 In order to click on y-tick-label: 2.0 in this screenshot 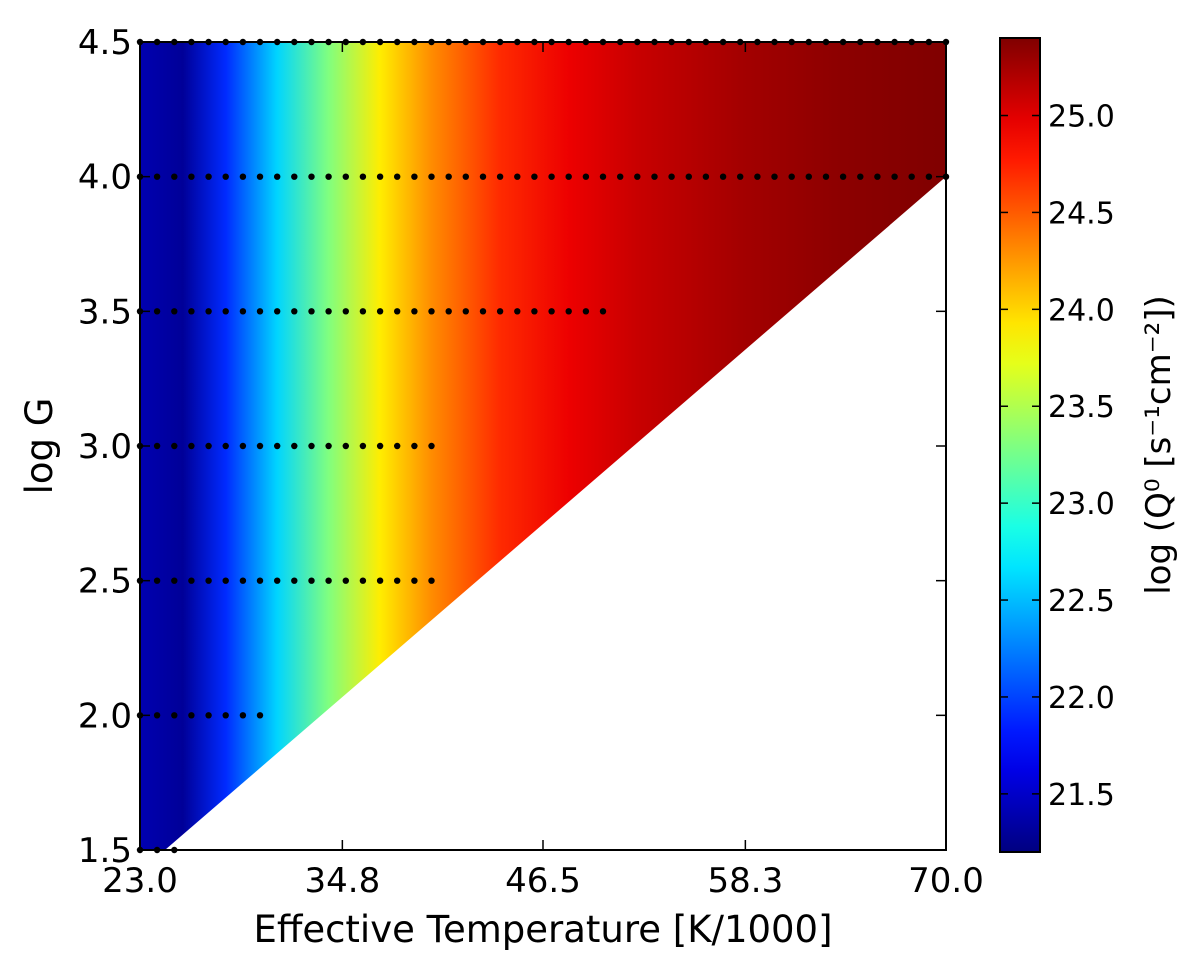, I will do `click(105, 716)`.